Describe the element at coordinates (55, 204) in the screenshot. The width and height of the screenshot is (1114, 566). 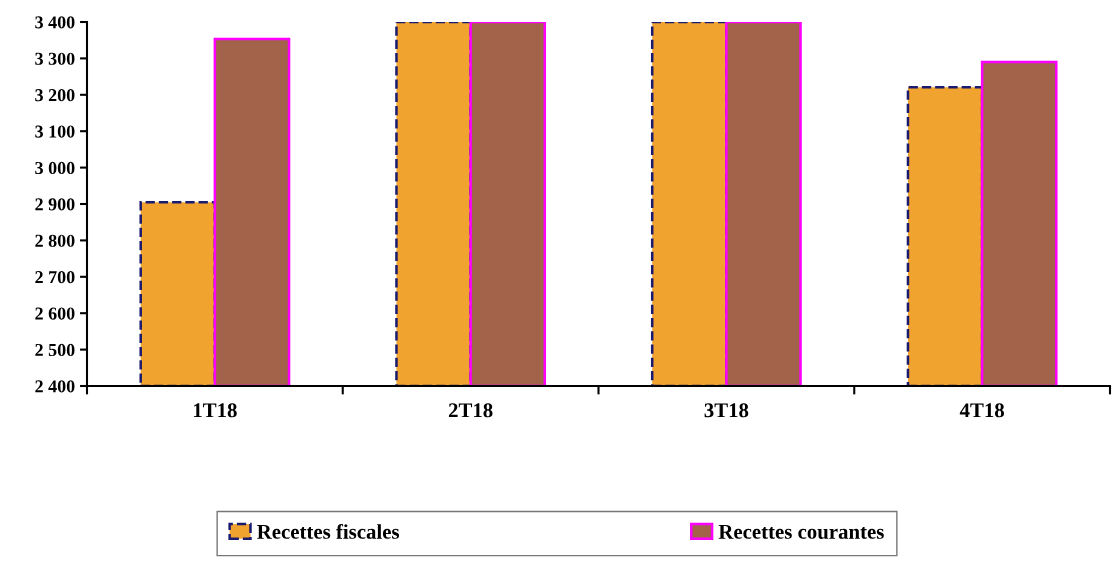
I see `y-tick-label: 2 900` at that location.